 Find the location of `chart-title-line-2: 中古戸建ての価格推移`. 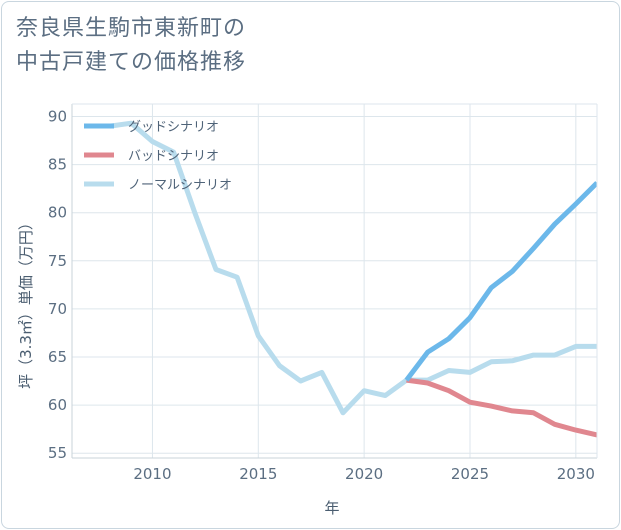

chart-title-line-2: 中古戸建ての価格推移 is located at coordinates (131, 62).